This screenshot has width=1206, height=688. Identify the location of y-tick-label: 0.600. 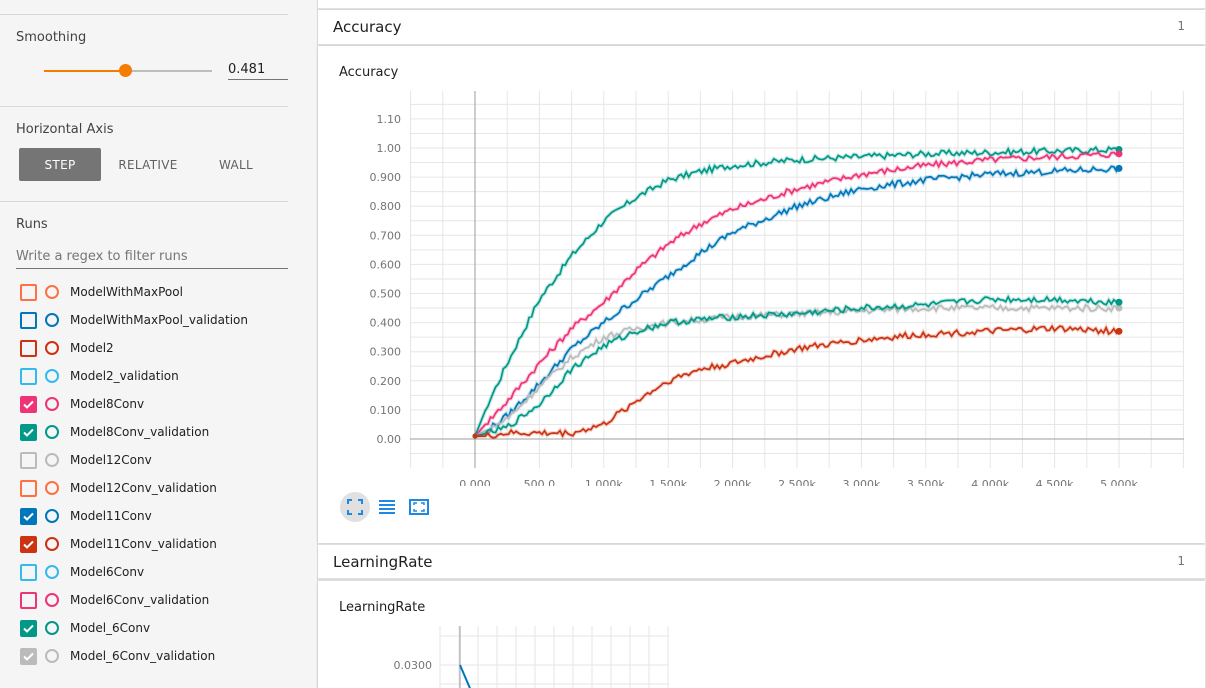
(386, 264).